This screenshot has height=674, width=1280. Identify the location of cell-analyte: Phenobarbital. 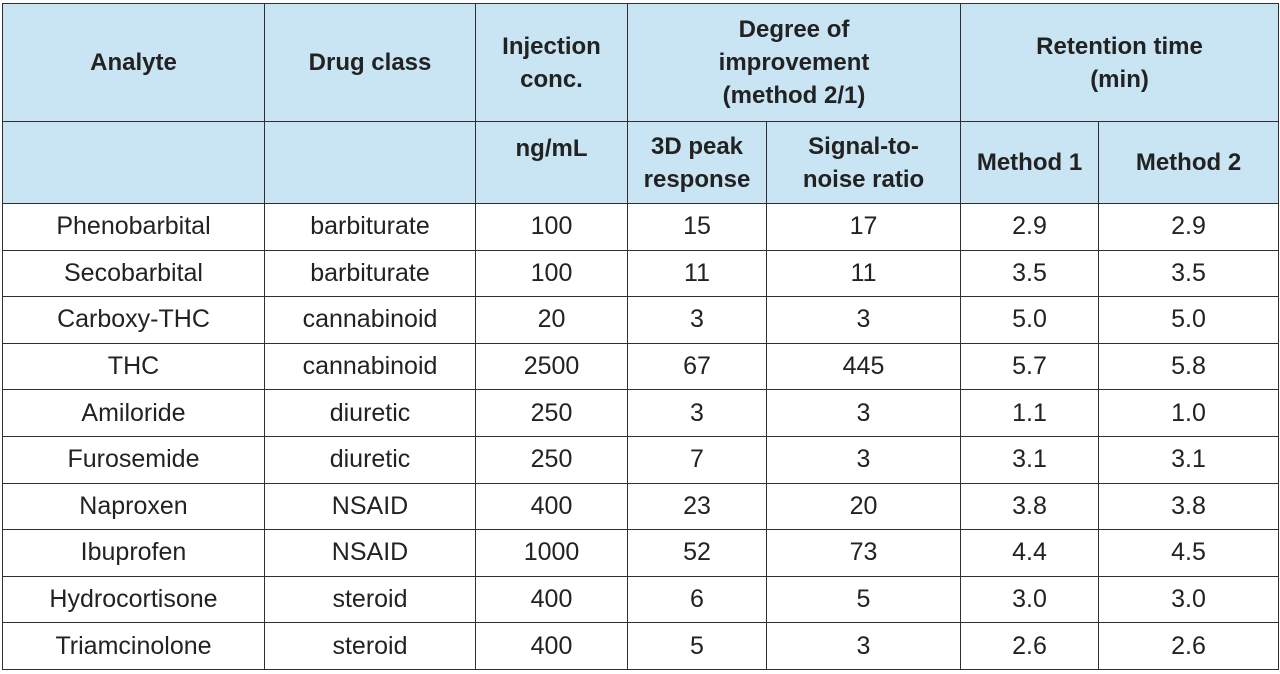
(133, 227).